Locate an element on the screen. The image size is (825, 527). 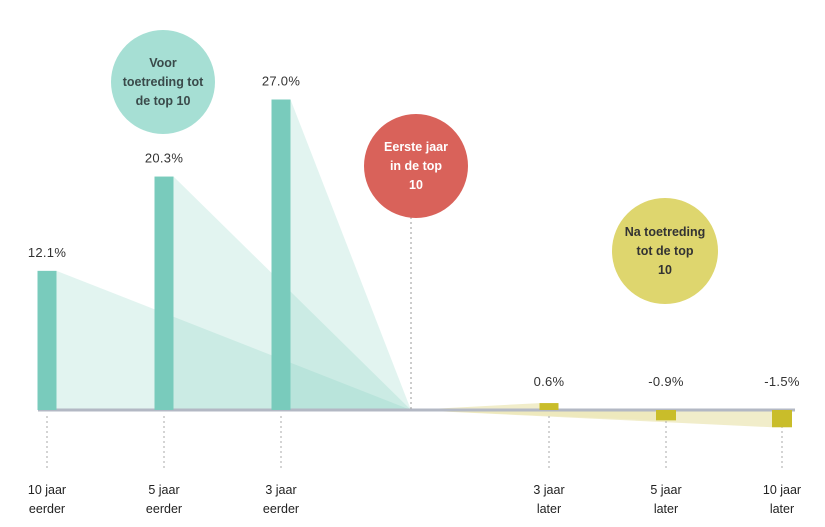
tick-label-2: 3 jaar eerder is located at coordinates (281, 499).